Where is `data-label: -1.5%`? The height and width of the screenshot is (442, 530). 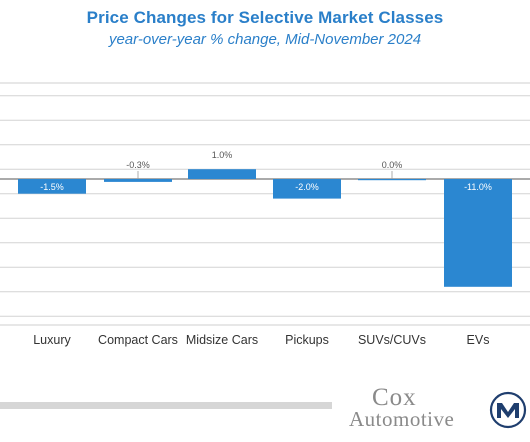 data-label: -1.5% is located at coordinates (52, 187).